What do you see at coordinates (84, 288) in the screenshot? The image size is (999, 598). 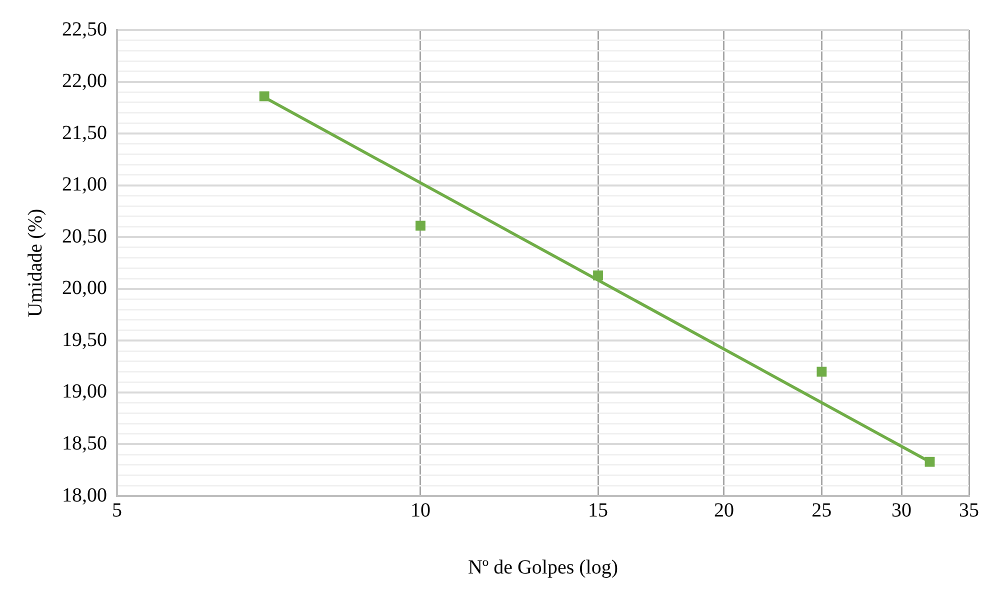 I see `y-tick-label: 20,00` at bounding box center [84, 288].